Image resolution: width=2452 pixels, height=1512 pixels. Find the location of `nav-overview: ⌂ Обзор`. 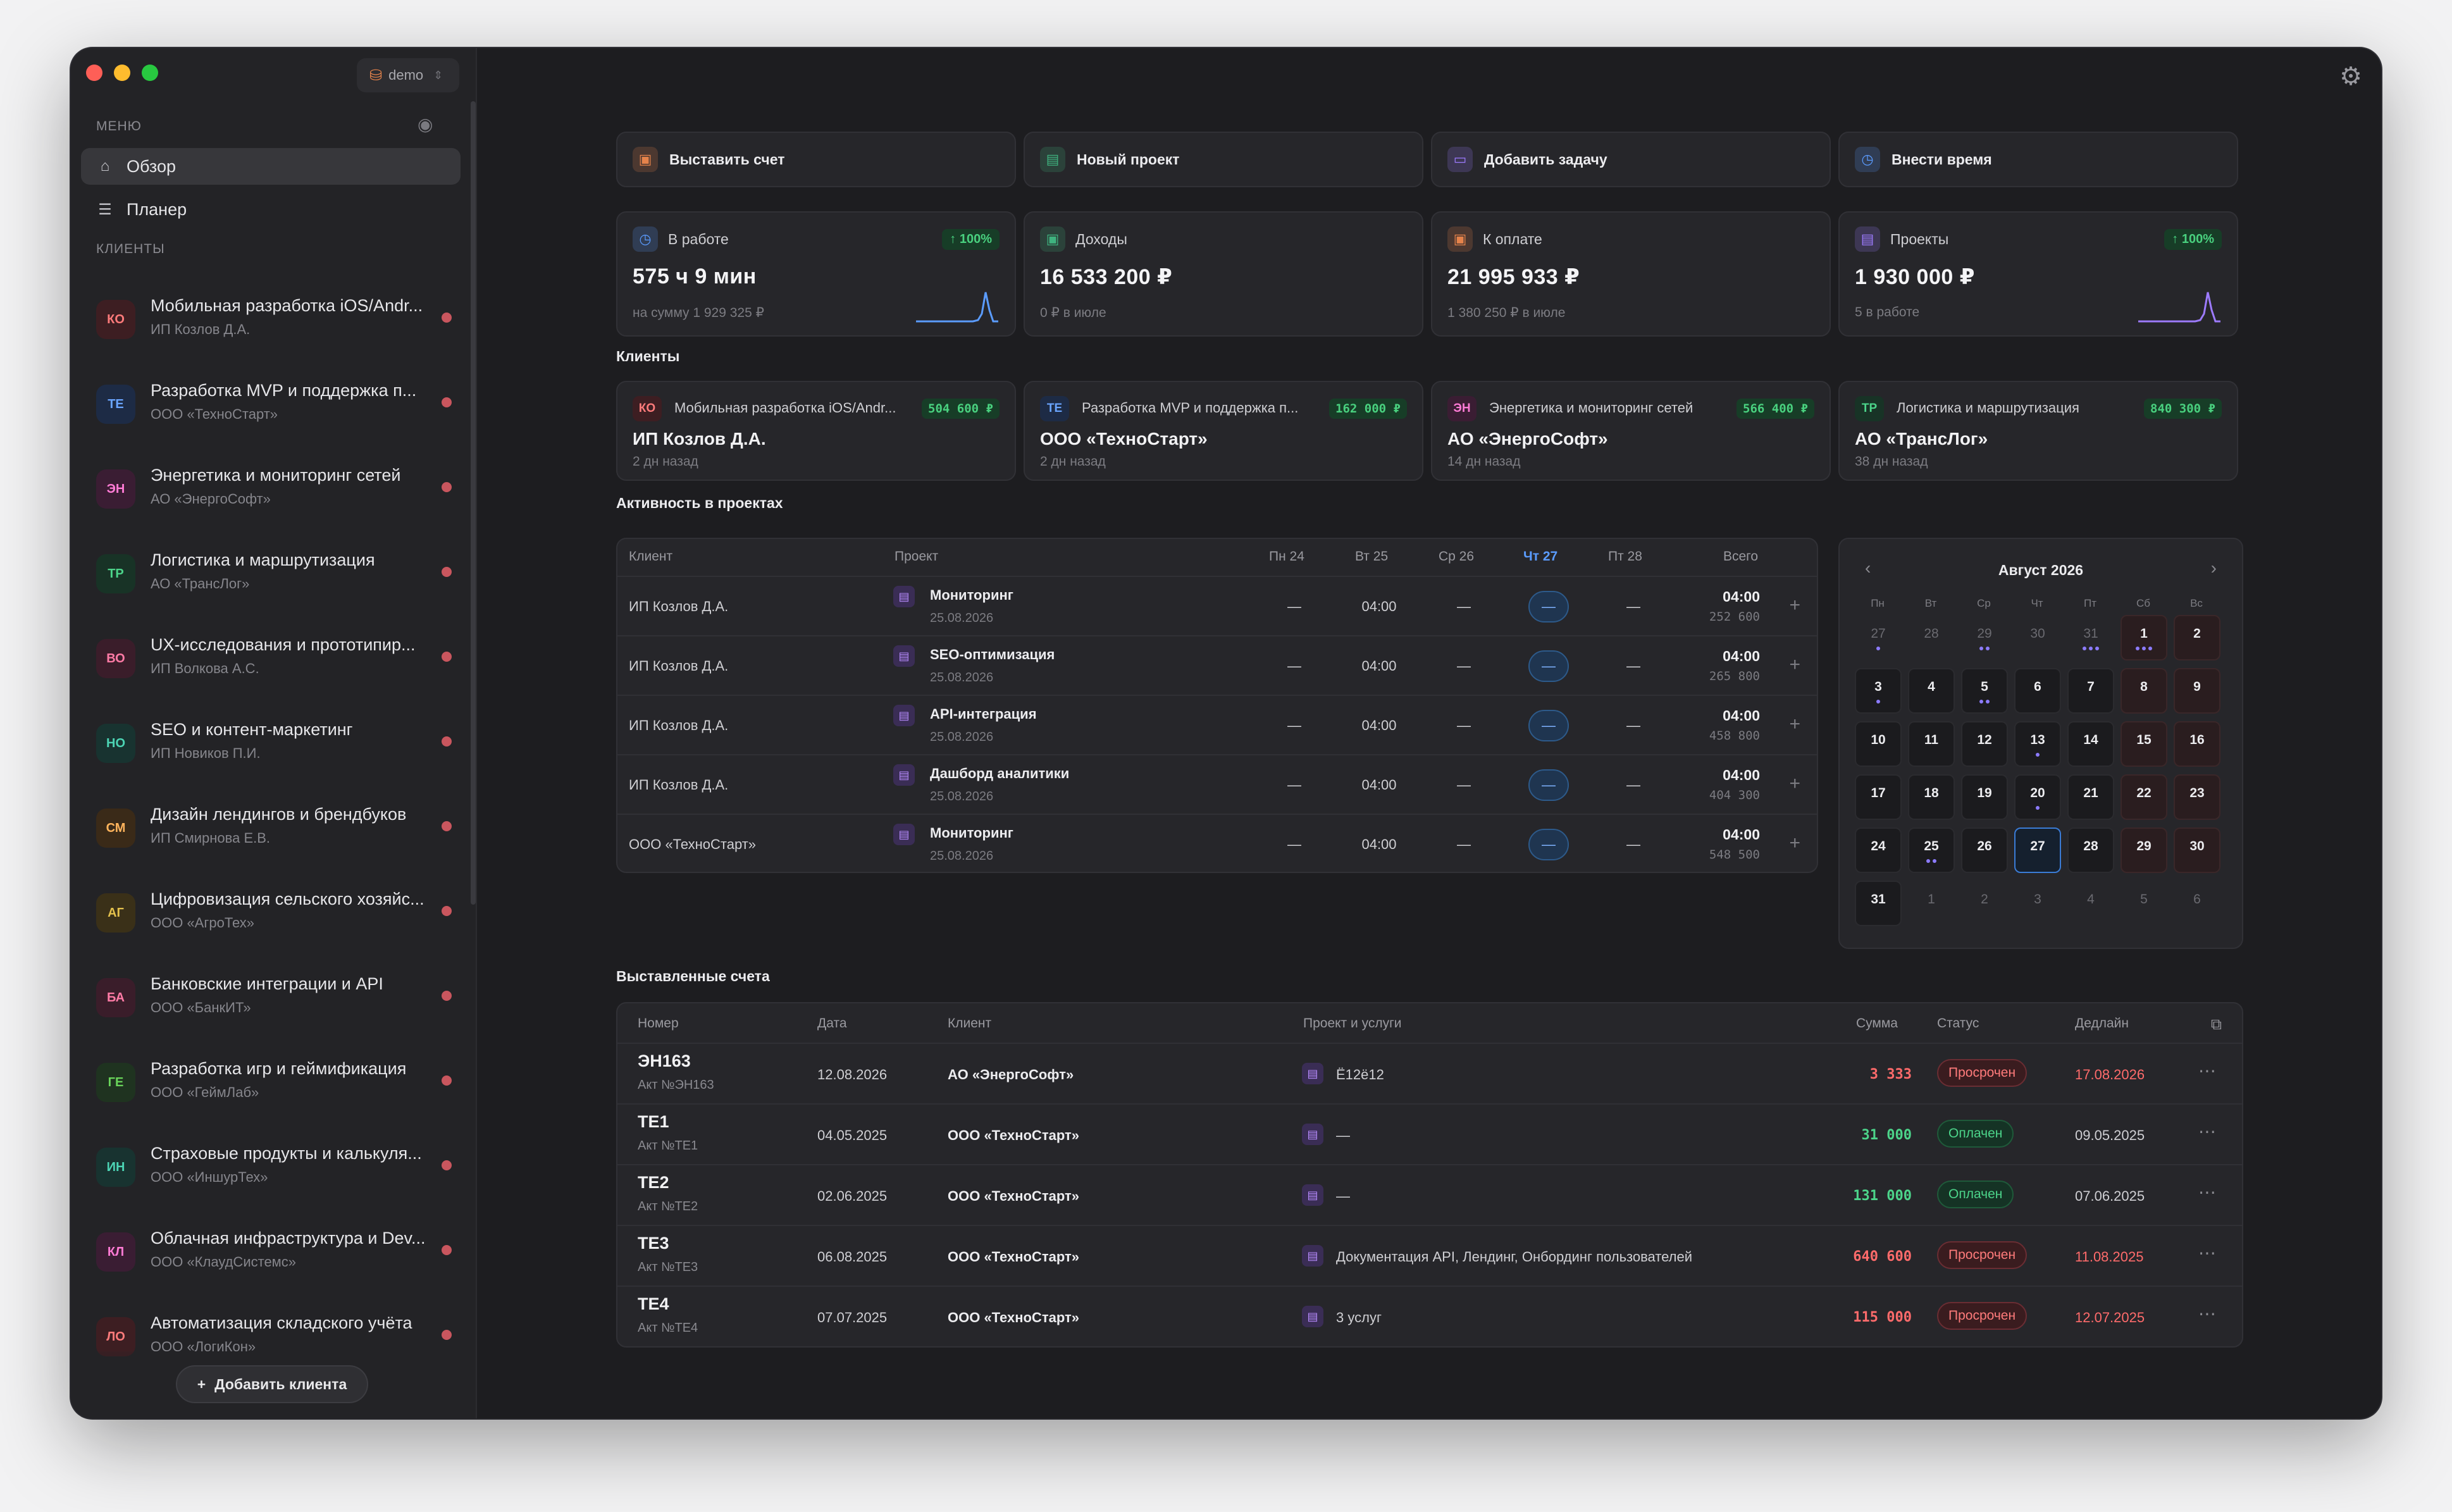

nav-overview: ⌂ Обзор is located at coordinates (271, 166).